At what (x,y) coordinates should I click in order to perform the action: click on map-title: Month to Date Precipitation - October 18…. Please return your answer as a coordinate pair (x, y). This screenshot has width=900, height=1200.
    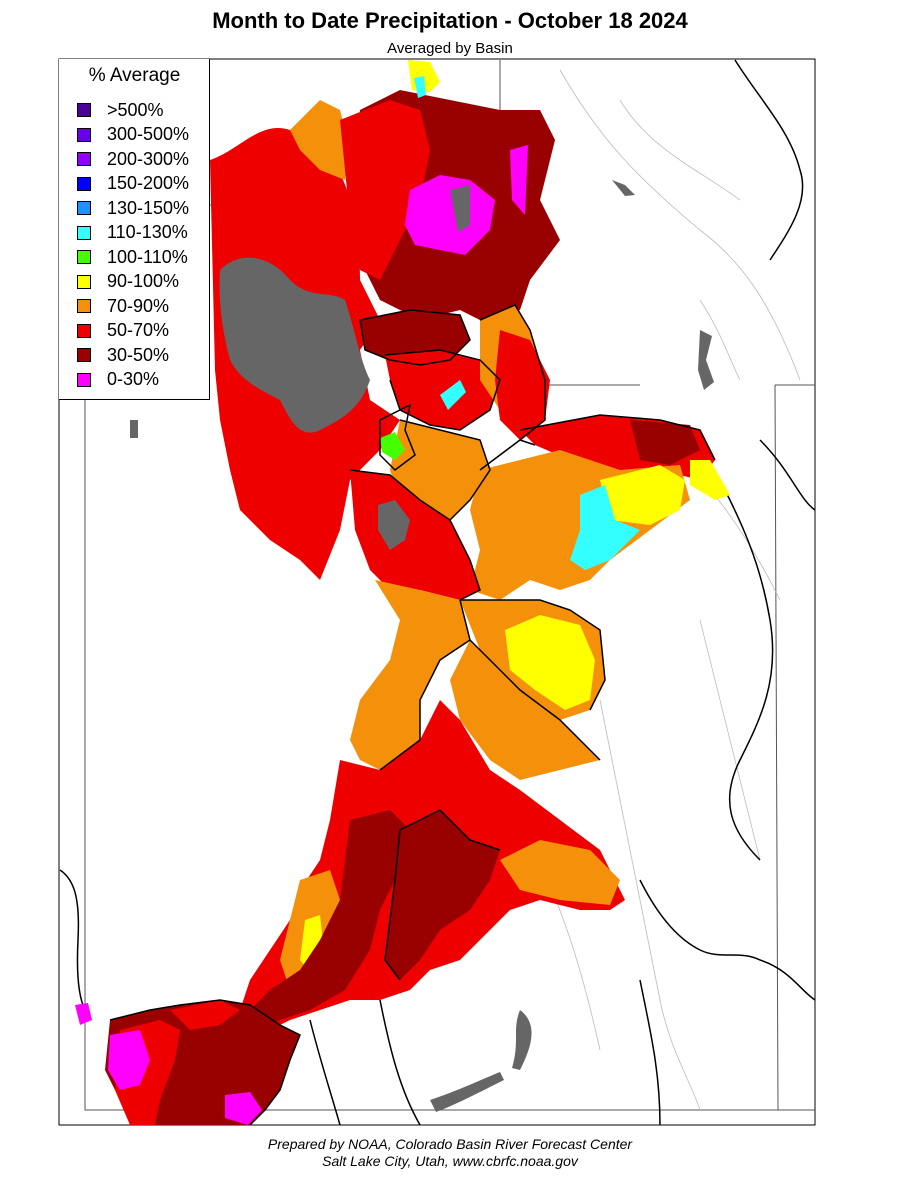
    Looking at the image, I should click on (450, 20).